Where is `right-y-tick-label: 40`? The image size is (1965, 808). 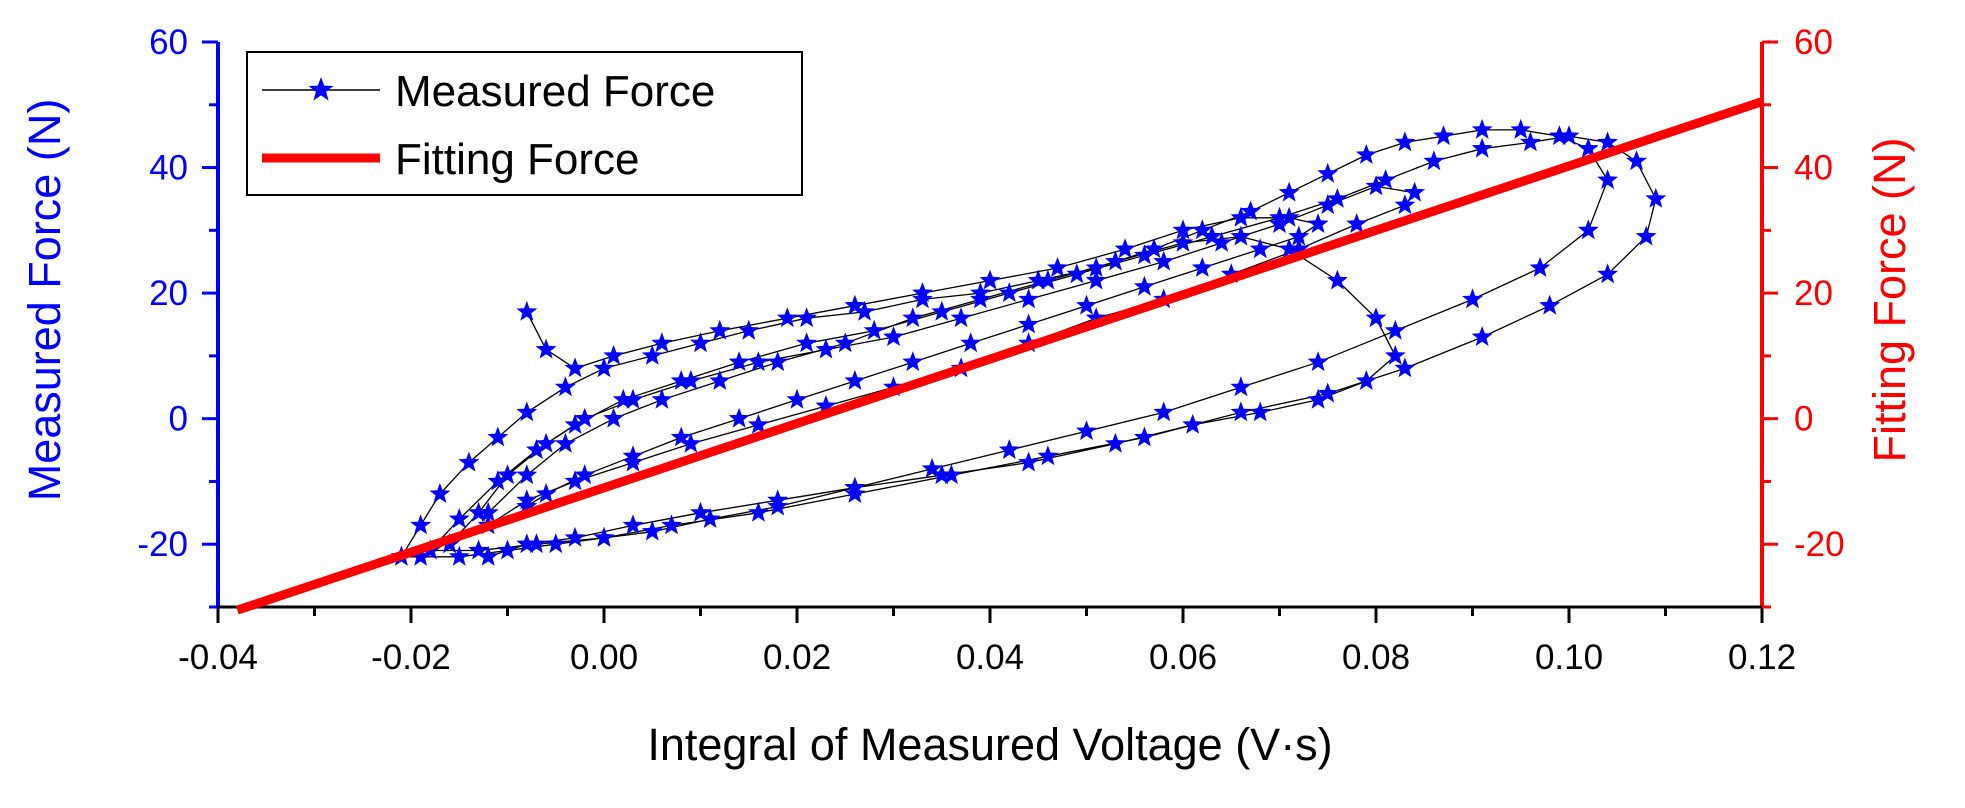 right-y-tick-label: 40 is located at coordinates (1813, 168).